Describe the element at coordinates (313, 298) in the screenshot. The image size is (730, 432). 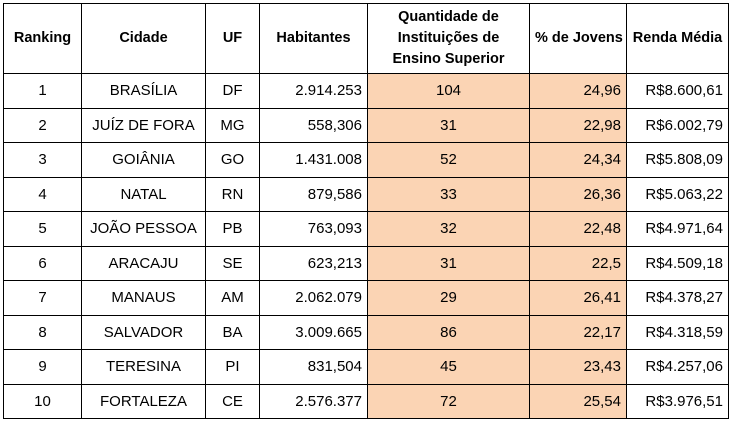
I see `cell-habitantes: 2.062.079` at that location.